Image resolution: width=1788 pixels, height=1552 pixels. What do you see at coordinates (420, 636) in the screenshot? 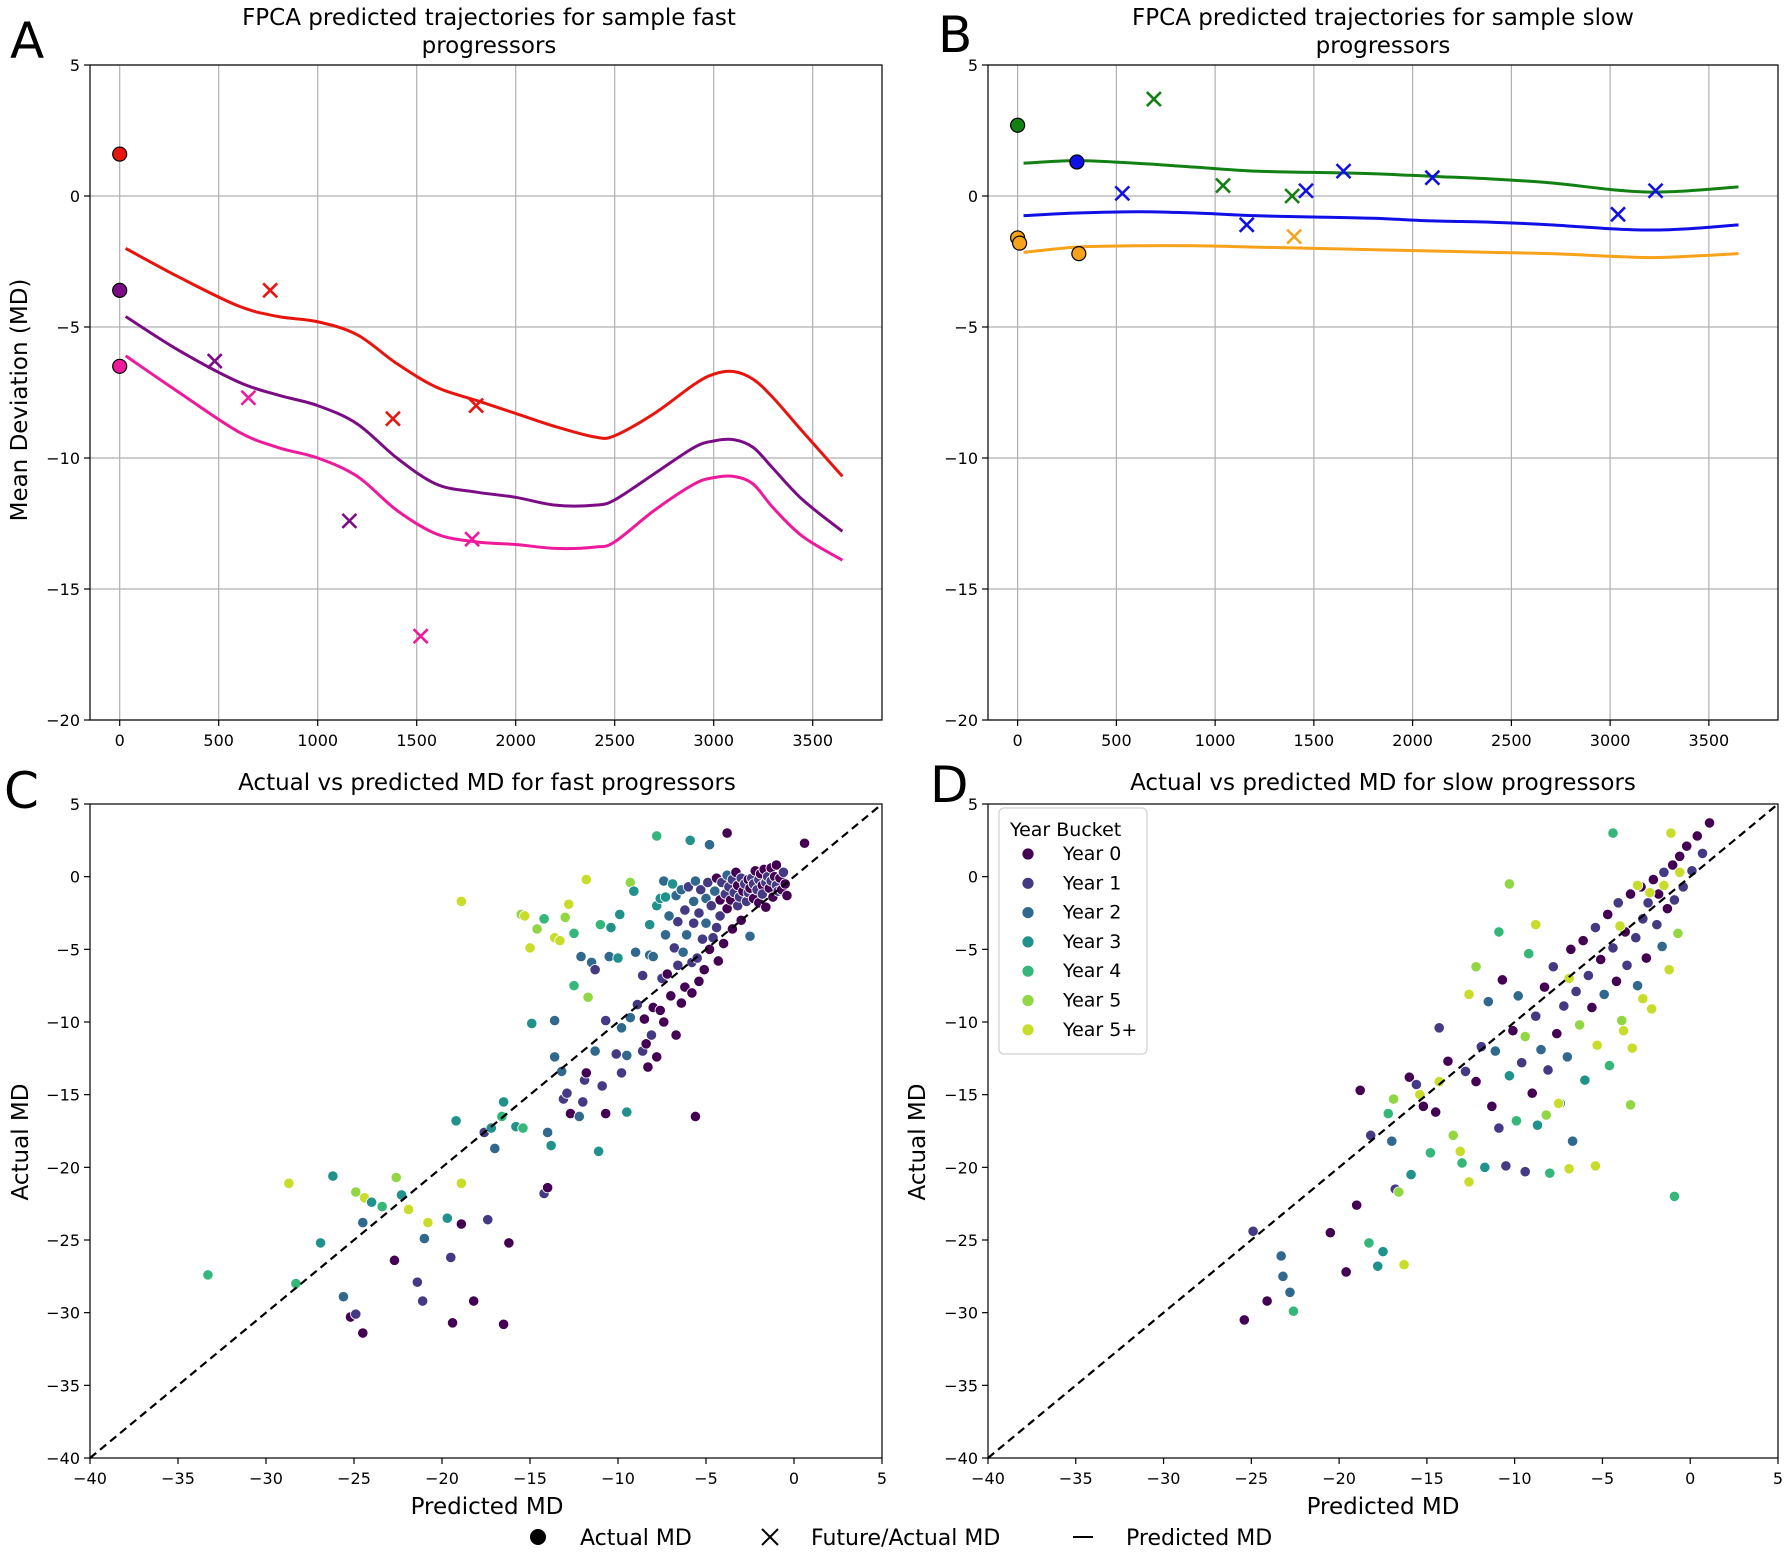
I see `future-point-pink` at bounding box center [420, 636].